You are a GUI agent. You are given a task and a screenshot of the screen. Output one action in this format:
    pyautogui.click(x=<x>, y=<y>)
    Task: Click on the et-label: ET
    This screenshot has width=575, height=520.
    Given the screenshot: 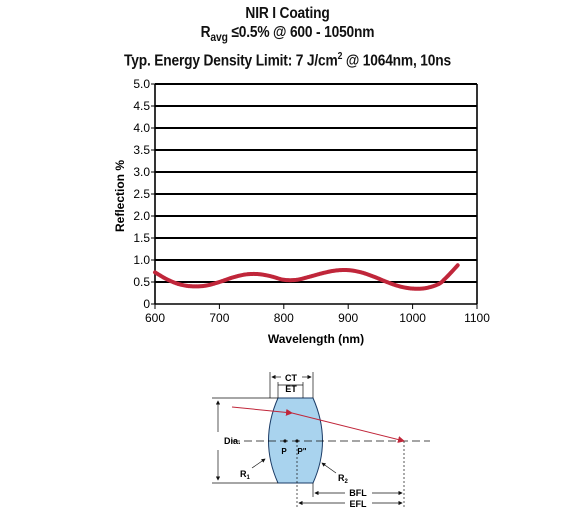 What is the action you would take?
    pyautogui.click(x=291, y=389)
    